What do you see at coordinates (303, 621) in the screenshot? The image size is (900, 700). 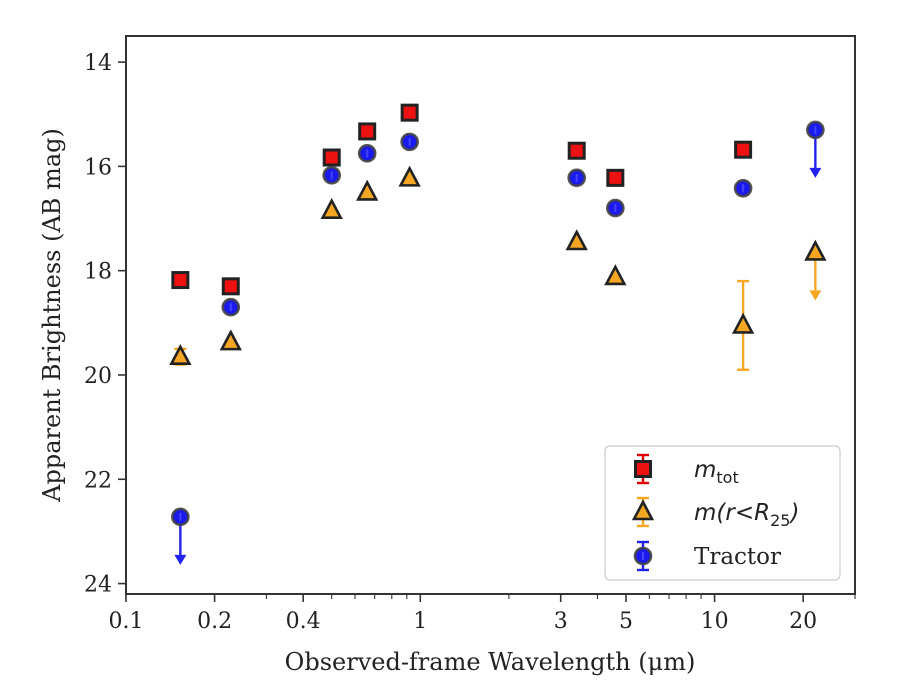 I see `x-tick-label: 0.4` at bounding box center [303, 621].